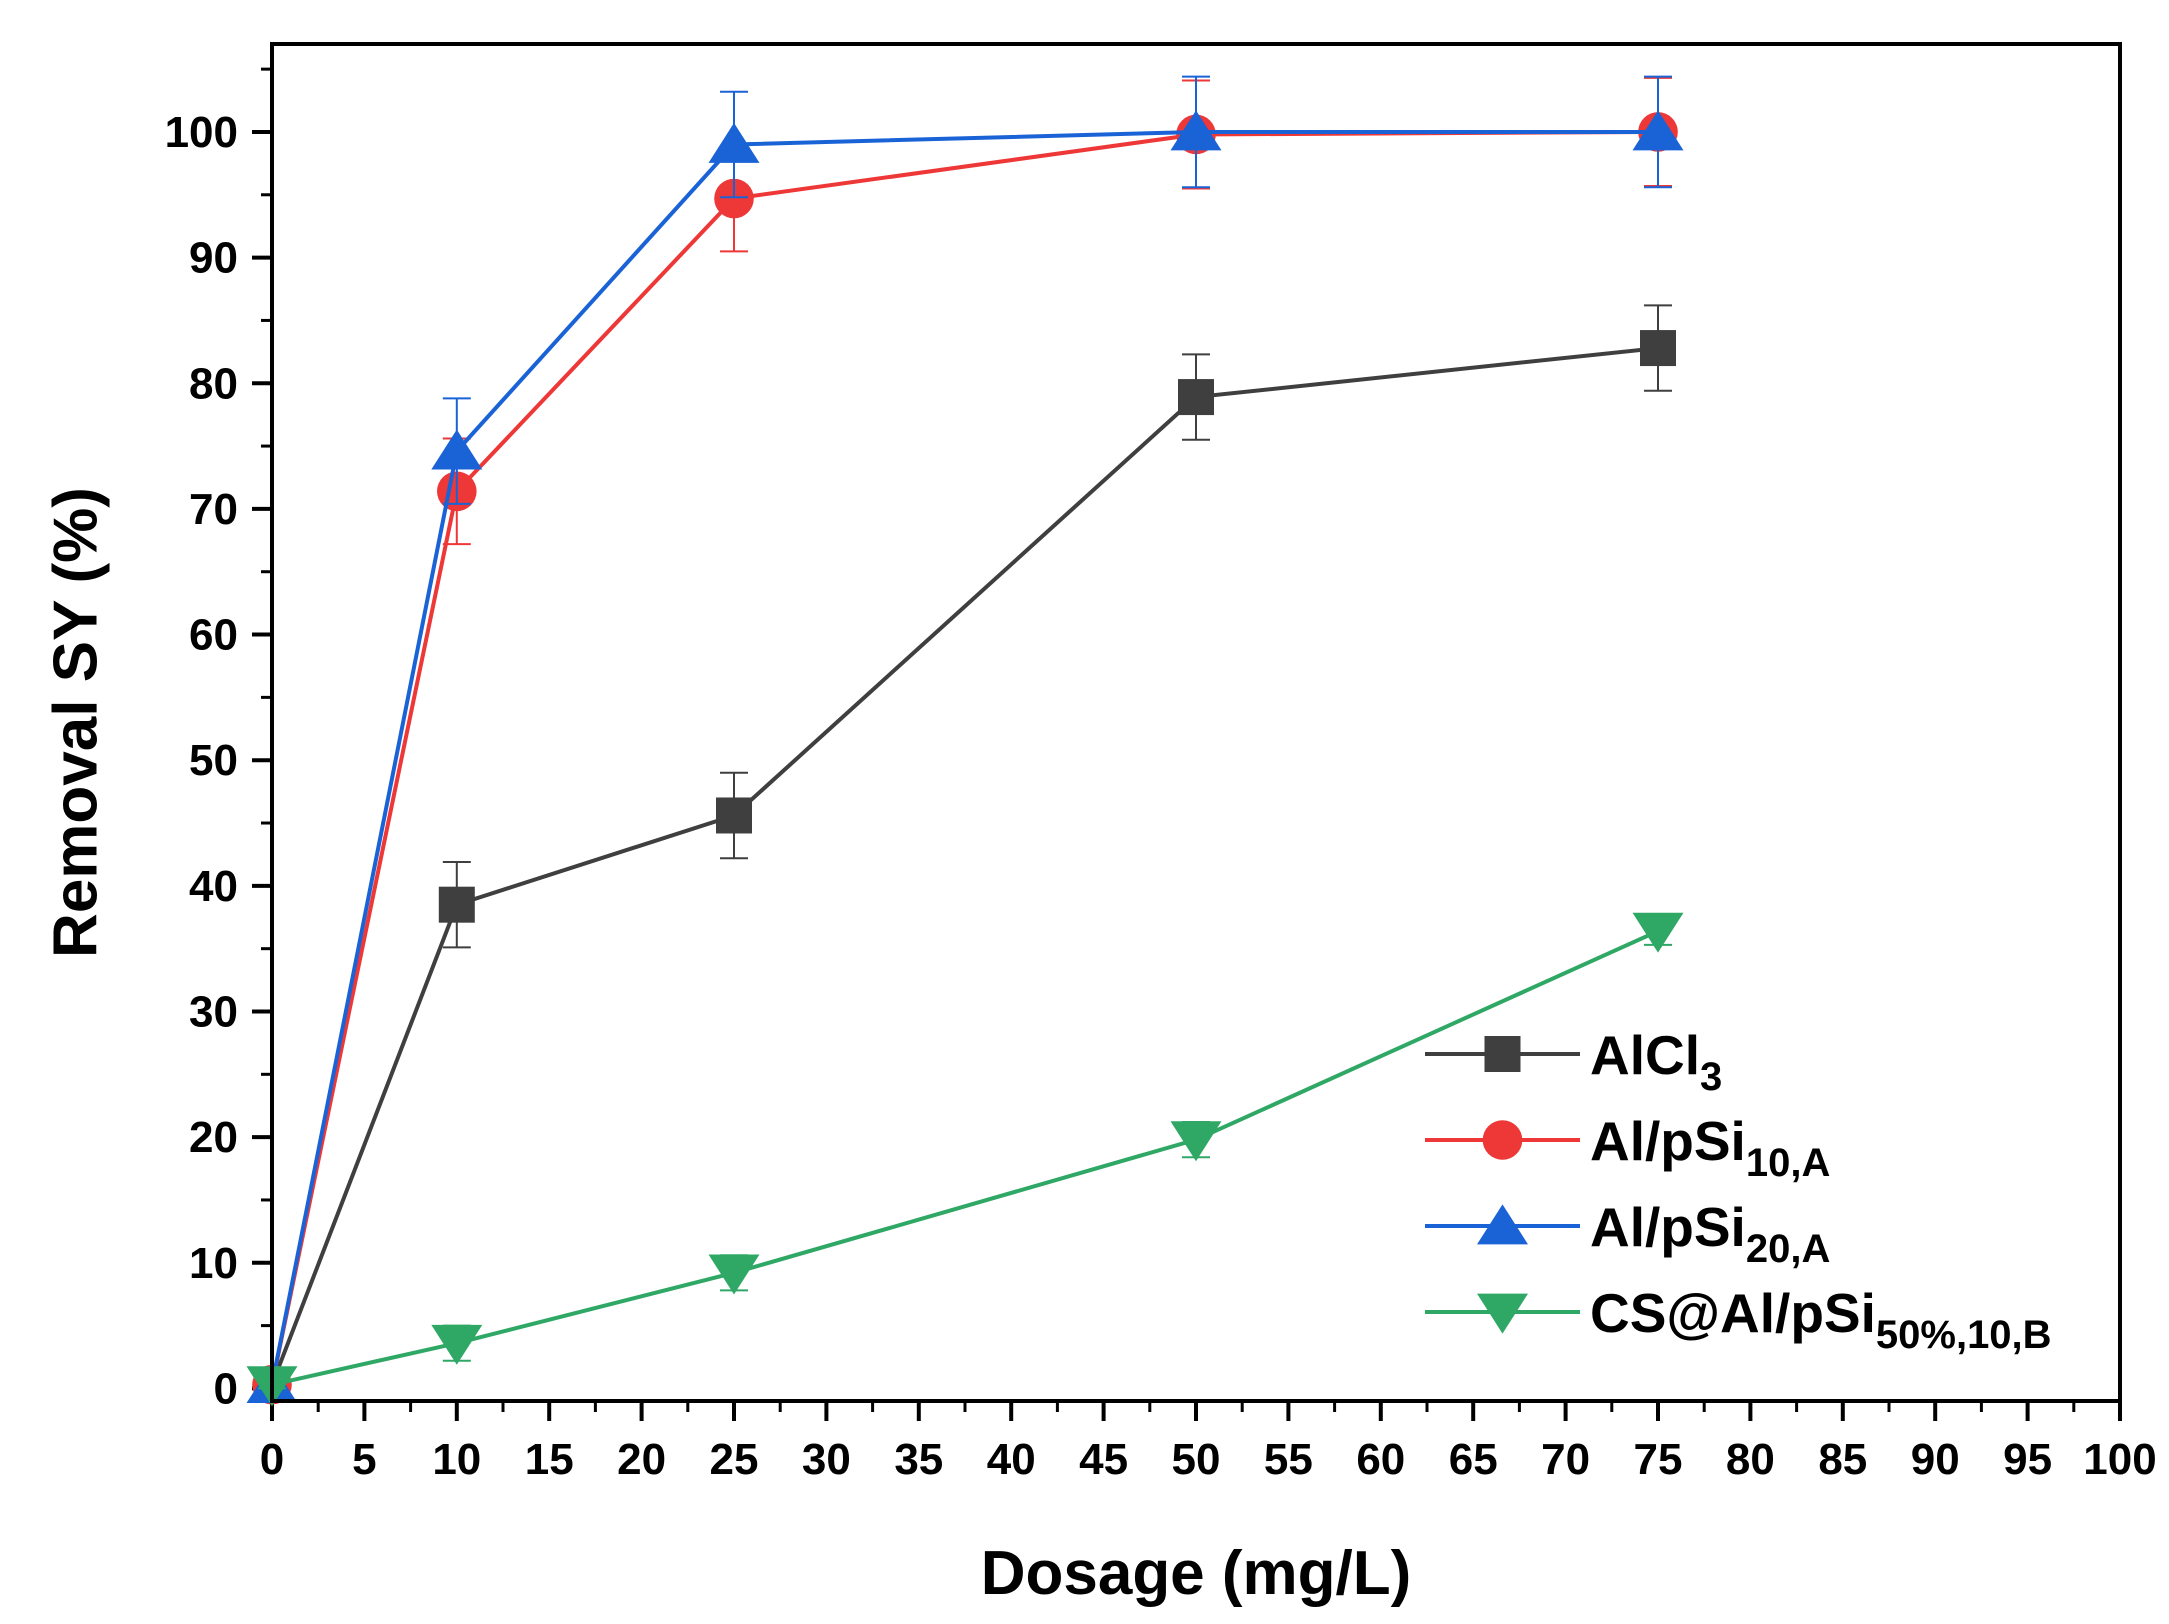  Describe the element at coordinates (364, 1459) in the screenshot. I see `x-tick-label: 5` at that location.